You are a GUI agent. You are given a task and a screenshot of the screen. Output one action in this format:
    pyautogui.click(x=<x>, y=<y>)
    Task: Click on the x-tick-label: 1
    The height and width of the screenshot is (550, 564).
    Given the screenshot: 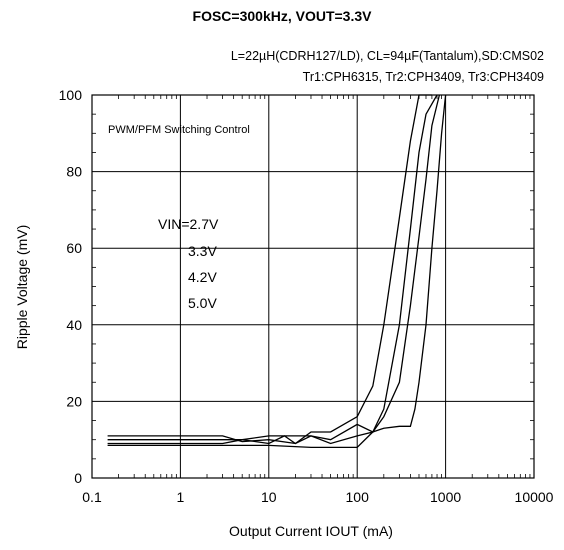 What is the action you would take?
    pyautogui.click(x=181, y=497)
    